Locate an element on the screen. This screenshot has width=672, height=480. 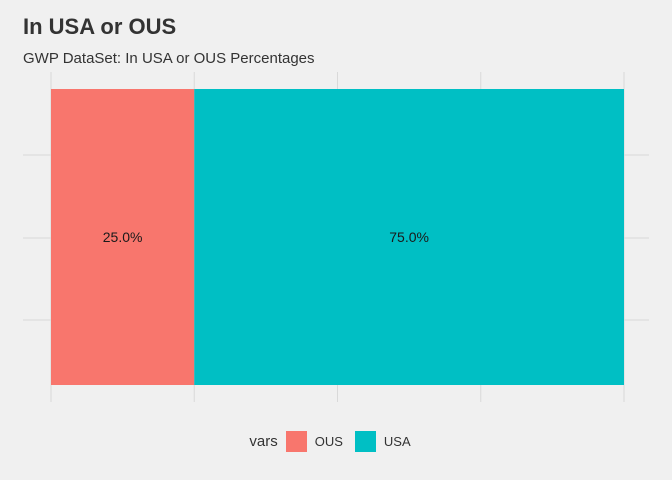
data-label-ous: 25.0% is located at coordinates (123, 237).